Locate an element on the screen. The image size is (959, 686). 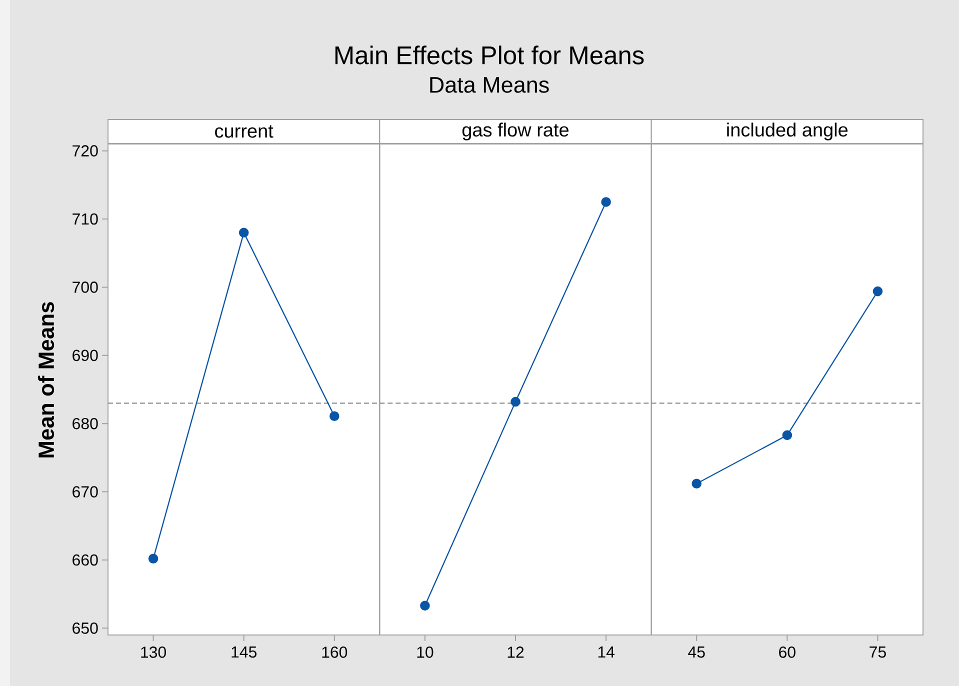
x-tick-label: 45 is located at coordinates (696, 652).